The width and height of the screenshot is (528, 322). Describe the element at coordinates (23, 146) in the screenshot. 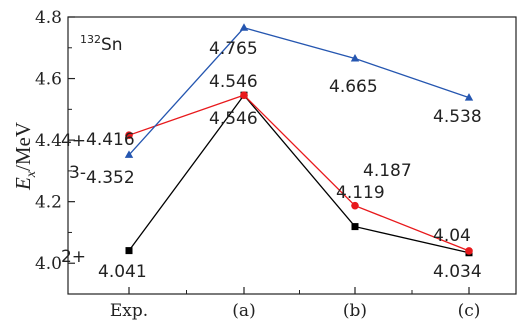

I see `y-axis-title-unit: /MeV` at that location.